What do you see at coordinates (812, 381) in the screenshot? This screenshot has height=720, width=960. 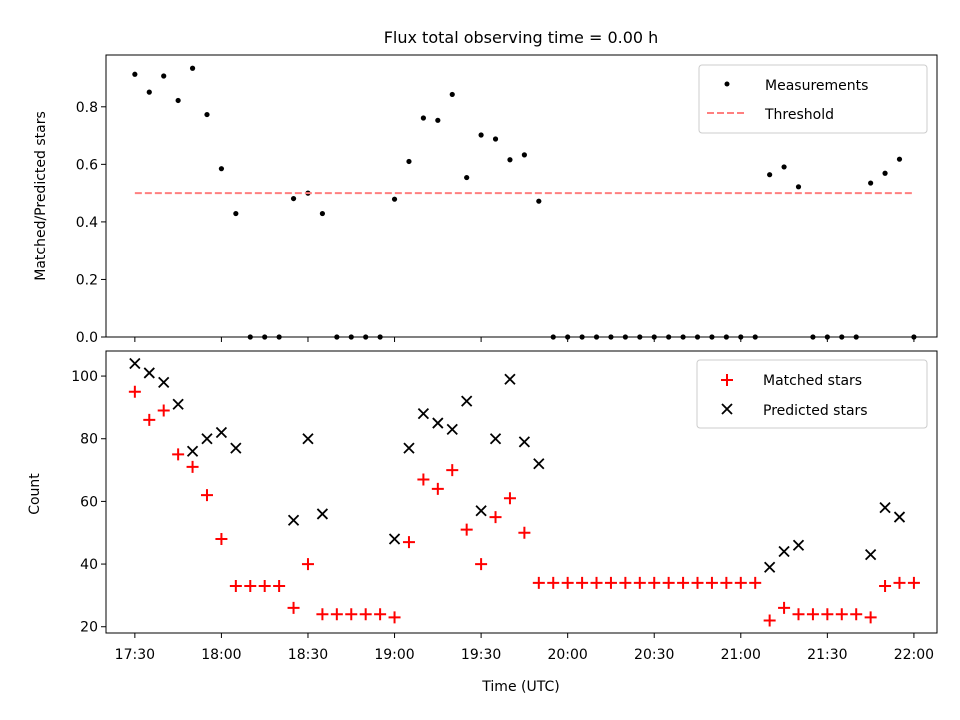 I see `matched-stars-legend-label: Matched stars` at bounding box center [812, 381].